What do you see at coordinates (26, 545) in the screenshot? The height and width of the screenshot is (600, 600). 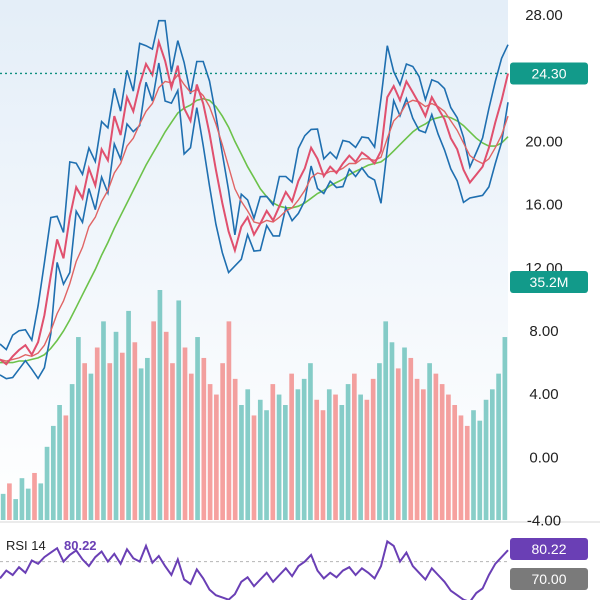 I see `rsi-label: RSI 14` at bounding box center [26, 545].